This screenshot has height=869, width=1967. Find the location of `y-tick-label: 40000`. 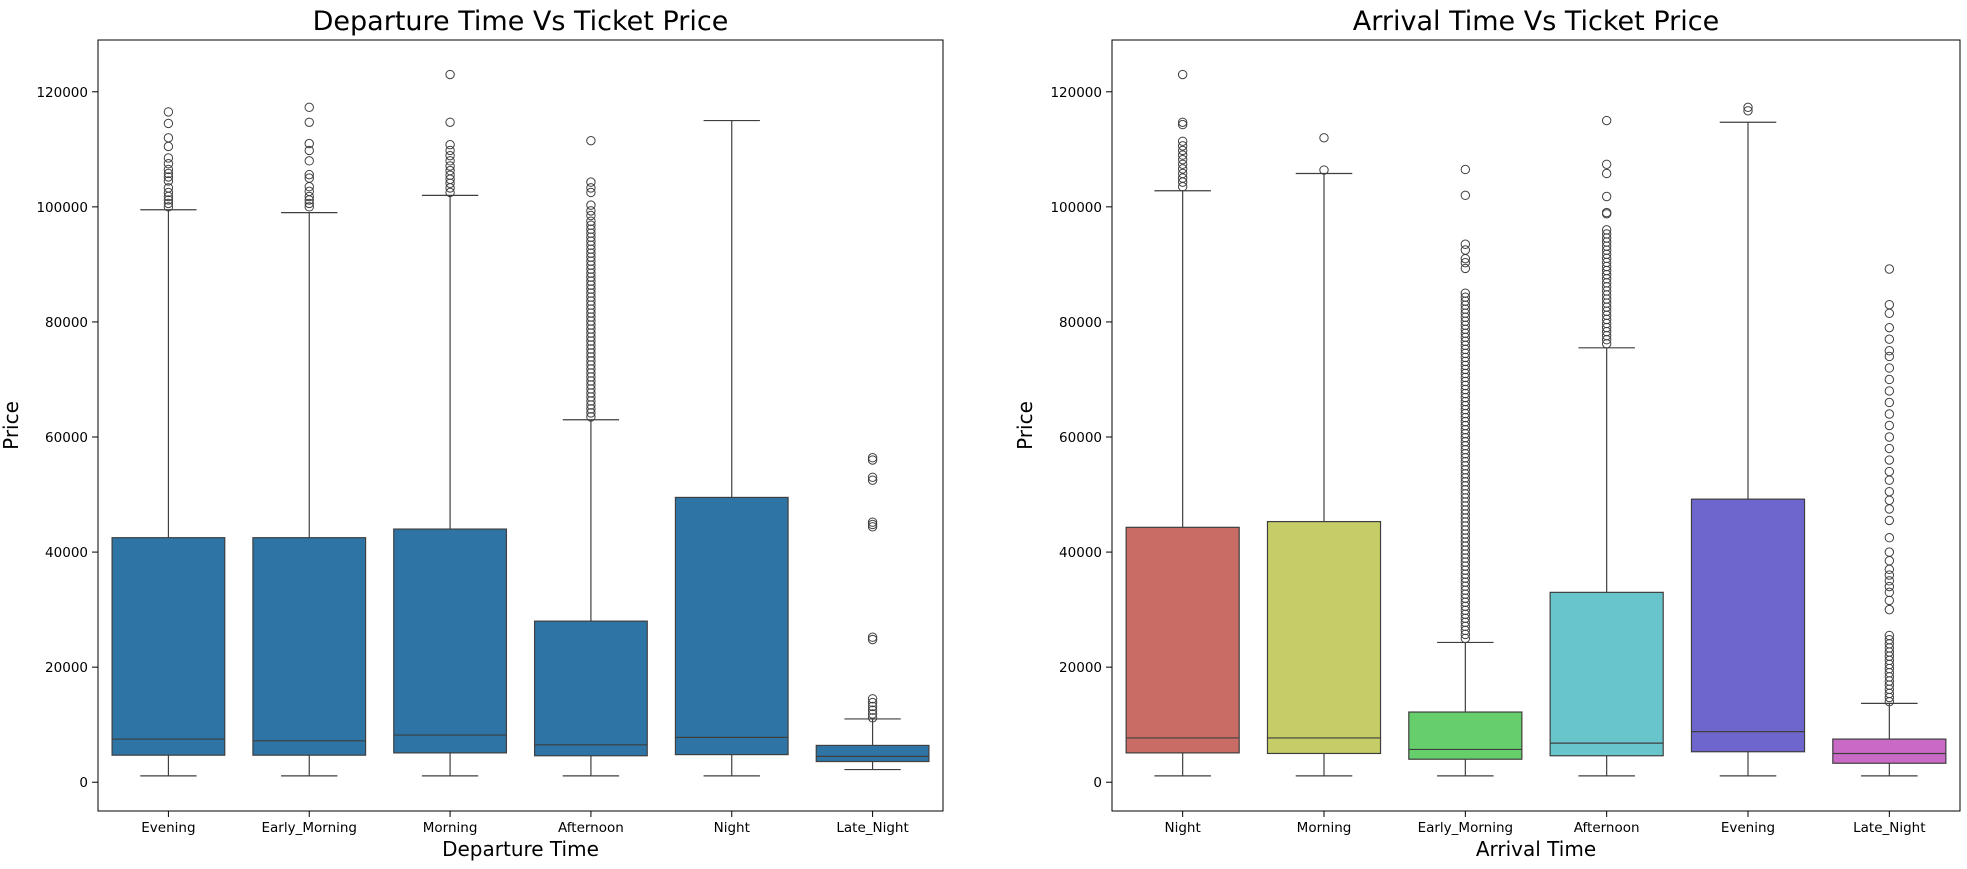

y-tick-label: 40000 is located at coordinates (66, 553).